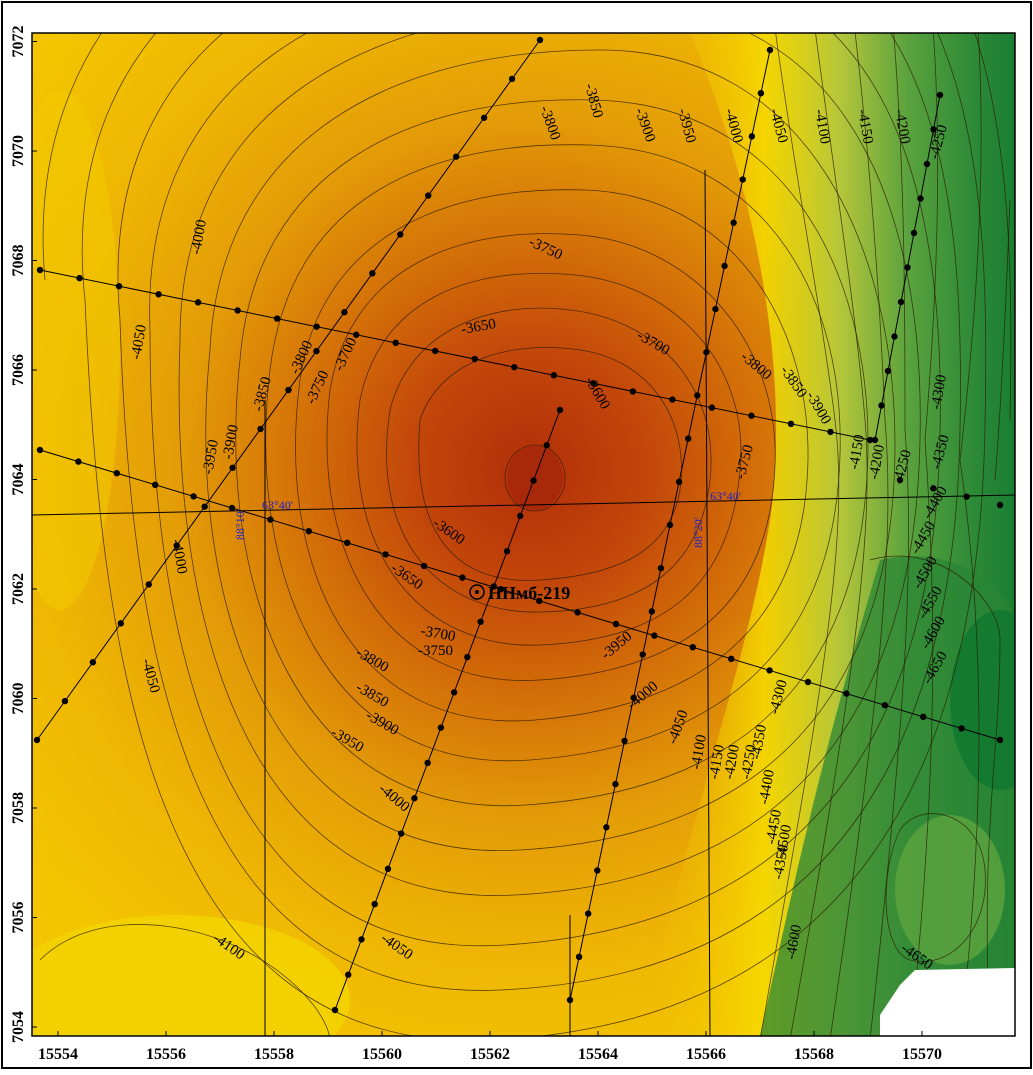  What do you see at coordinates (767, 786) in the screenshot?
I see `contour-label: -4400` at bounding box center [767, 786].